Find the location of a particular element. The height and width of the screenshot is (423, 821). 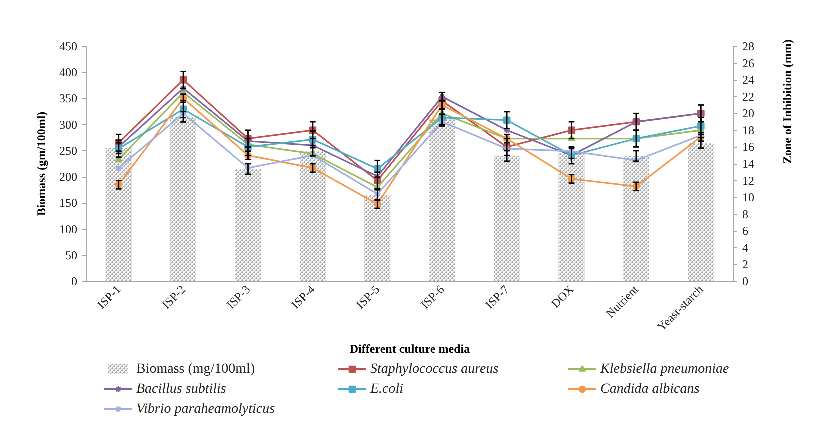

y-tick-label: 150 is located at coordinates (69, 203).